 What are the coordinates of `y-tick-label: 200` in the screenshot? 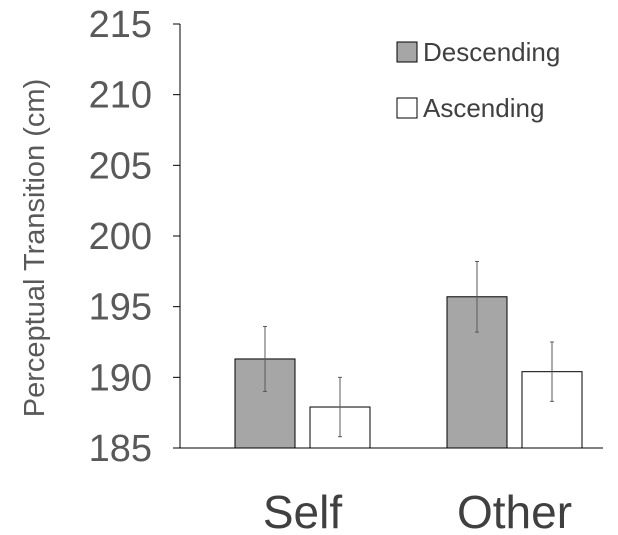 It's located at (120, 237).